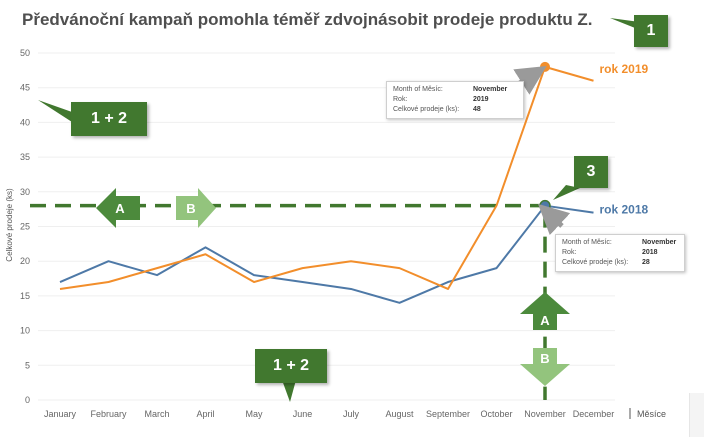  I want to click on callout-3: 3, so click(591, 172).